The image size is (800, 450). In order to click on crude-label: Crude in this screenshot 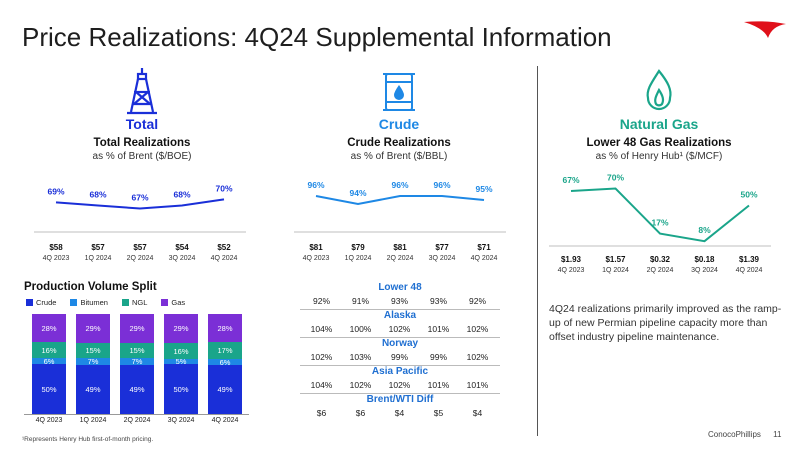, I will do `click(399, 124)`.